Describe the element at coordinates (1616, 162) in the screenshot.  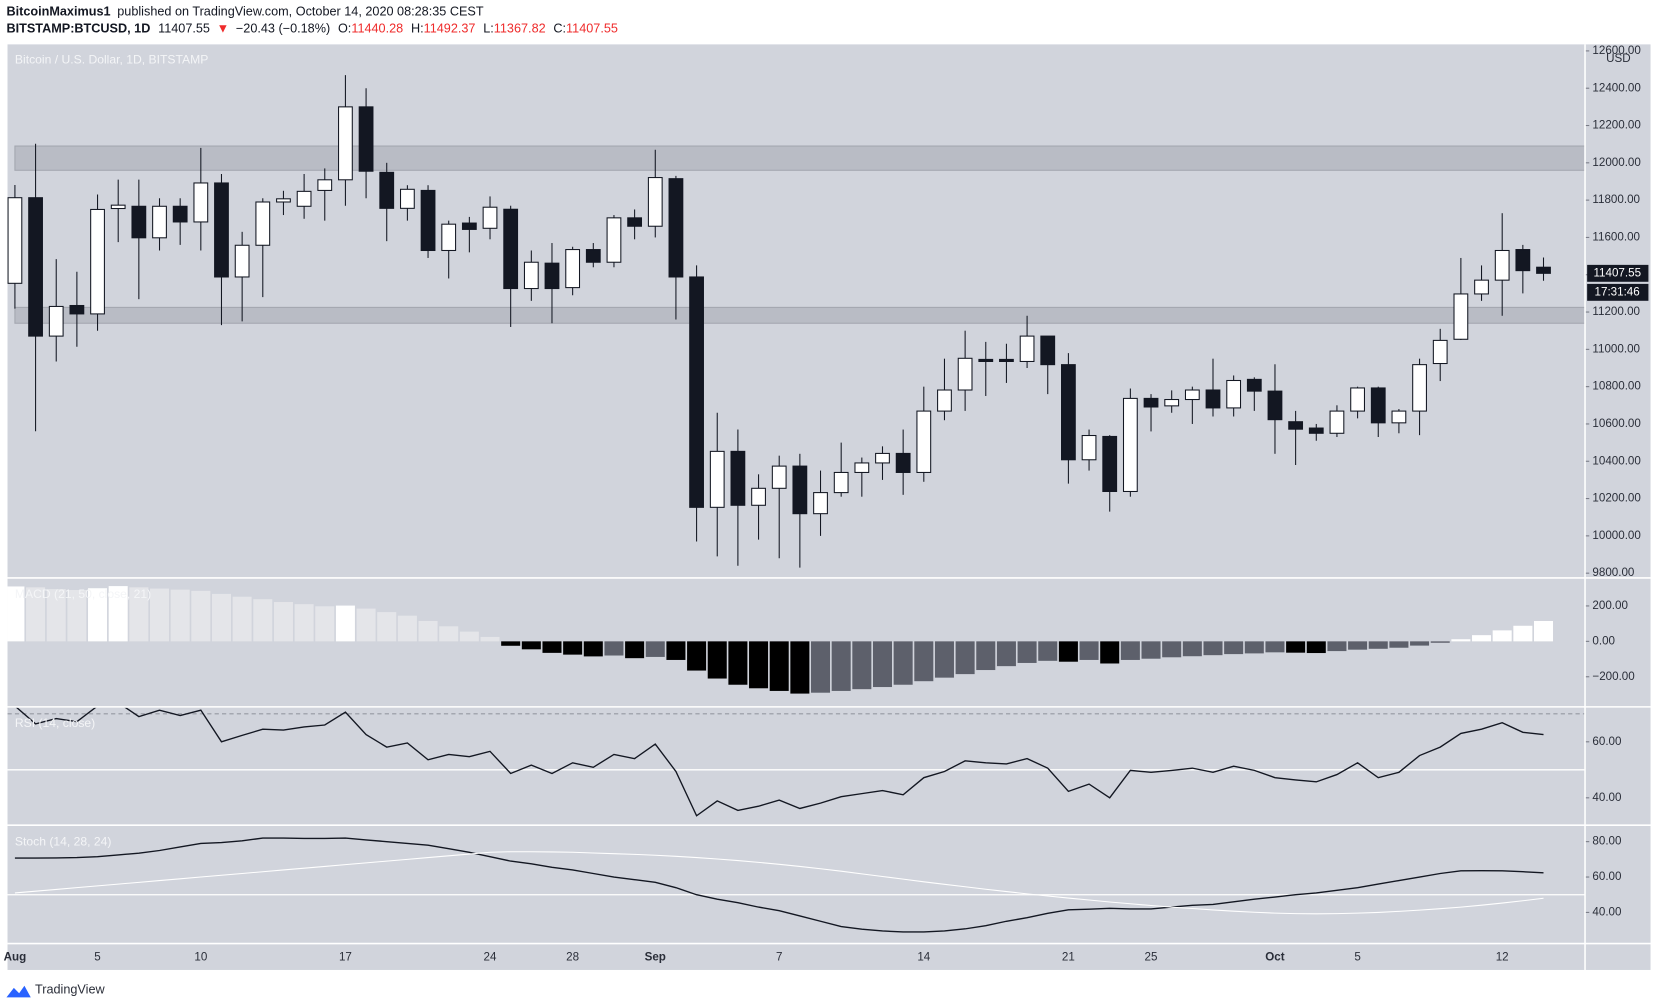
I see `y-tick-label: 12000.00` at that location.